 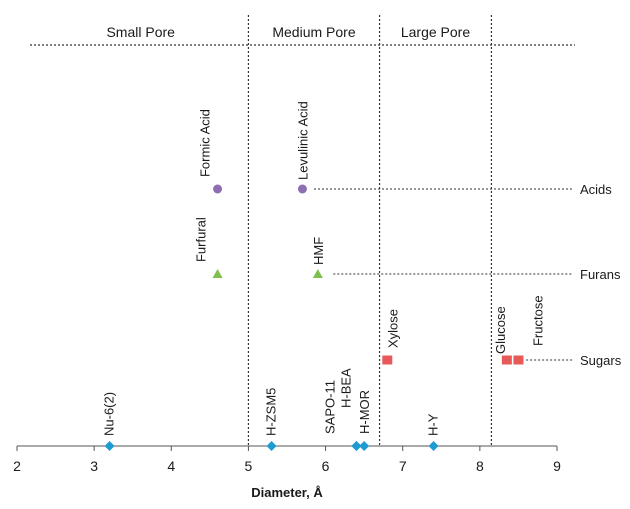 What do you see at coordinates (249, 466) in the screenshot?
I see `x-tick-label: 5` at bounding box center [249, 466].